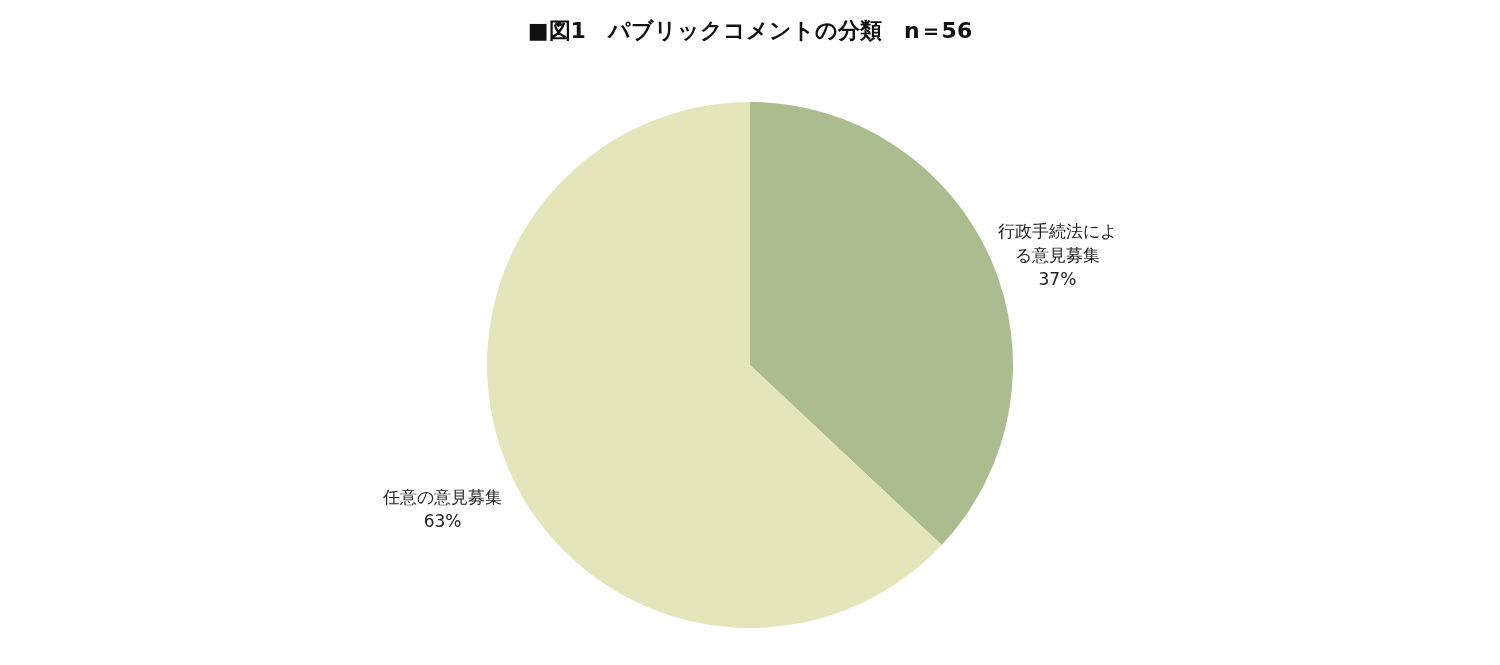 The image size is (1500, 665). I want to click on data-label: 63%, so click(442, 521).